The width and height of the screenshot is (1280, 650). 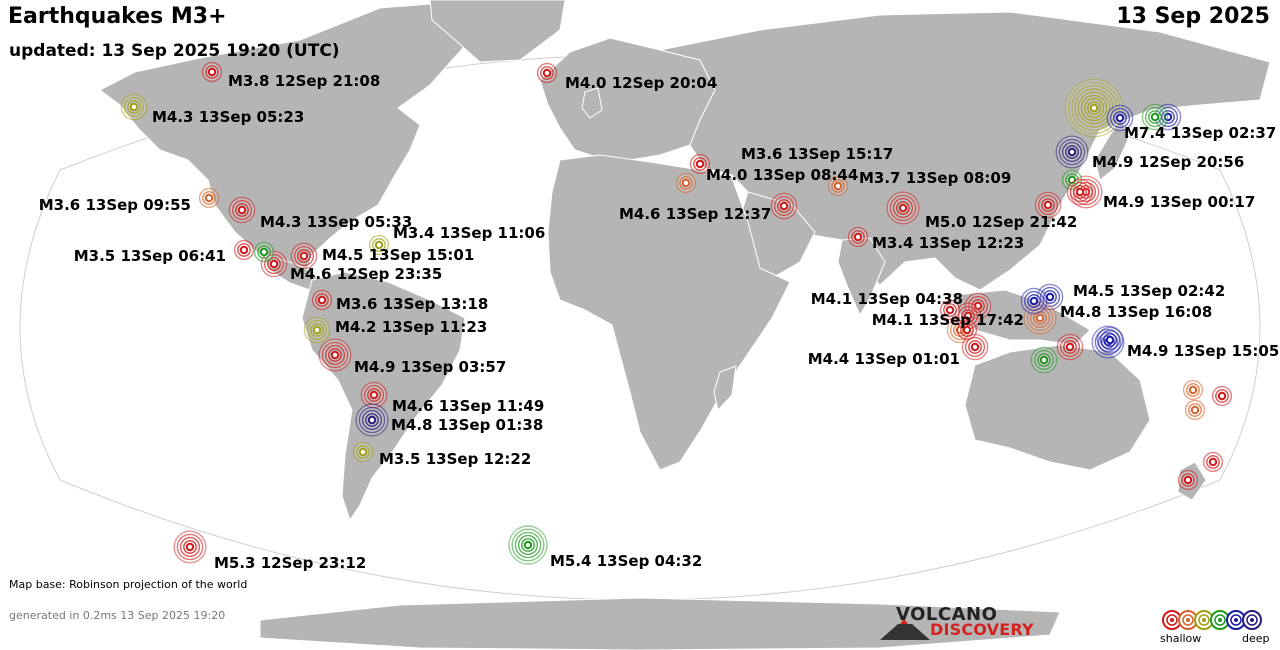 What do you see at coordinates (947, 614) in the screenshot?
I see `logo-text-volcano: VOLCANO` at bounding box center [947, 614].